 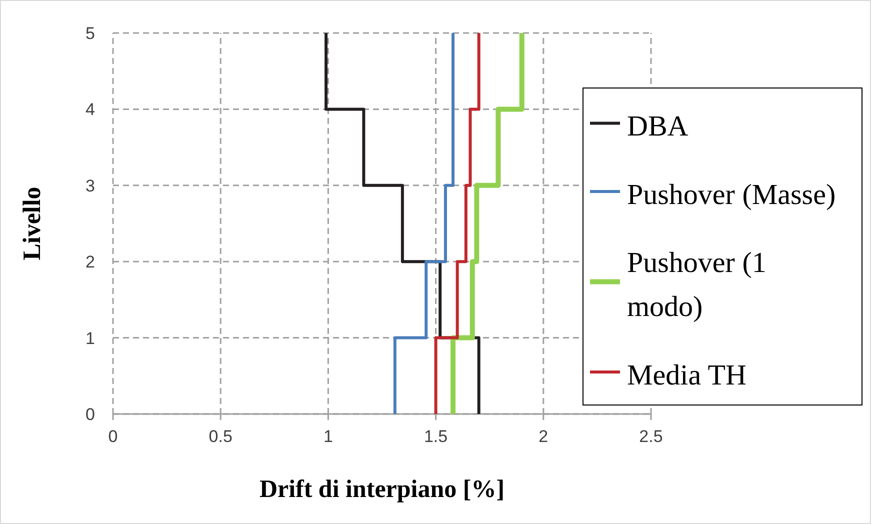 I want to click on x-tick-label: 2.5, so click(x=651, y=436).